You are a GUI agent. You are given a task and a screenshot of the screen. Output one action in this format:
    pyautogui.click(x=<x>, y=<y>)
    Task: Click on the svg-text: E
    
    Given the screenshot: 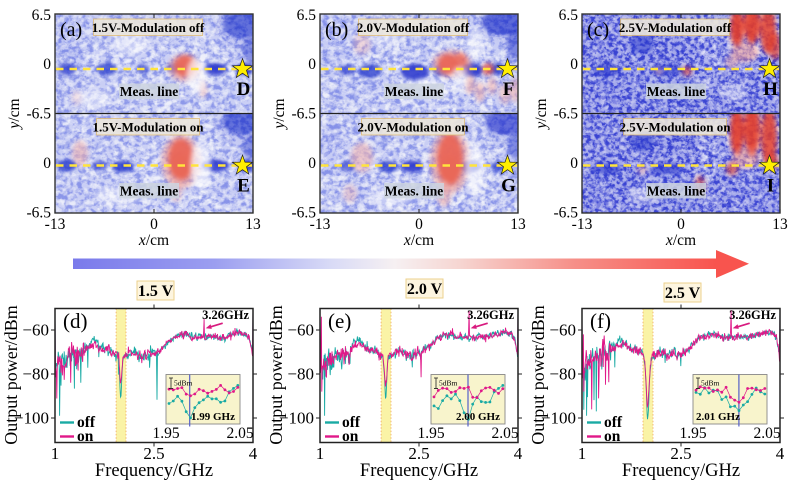 What is the action you would take?
    pyautogui.click(x=243, y=186)
    